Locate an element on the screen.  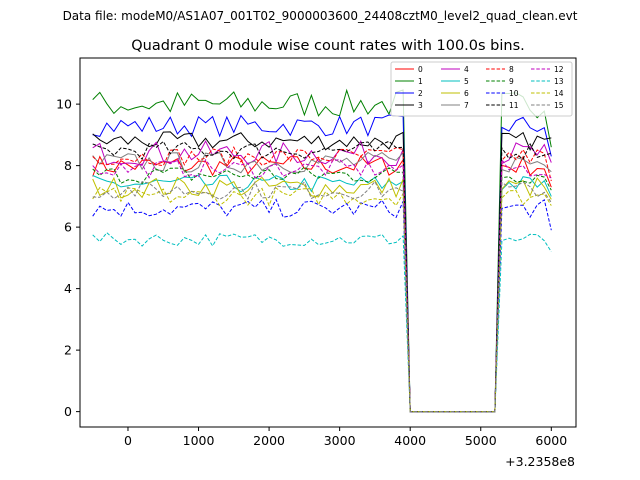
y-axis: 0 2 4 6 8 10 is located at coordinates (68, 258).